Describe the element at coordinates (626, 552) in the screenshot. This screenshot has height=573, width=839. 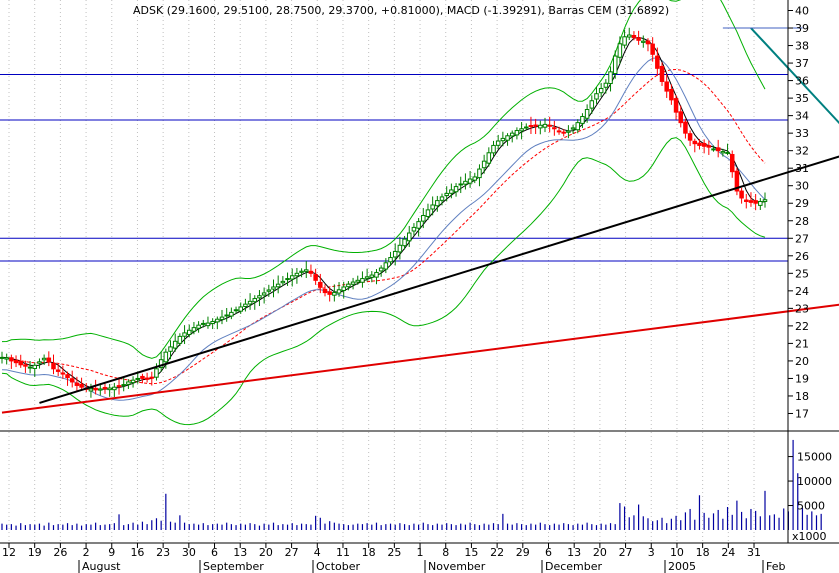
I see `day-tick-label: 27` at that location.